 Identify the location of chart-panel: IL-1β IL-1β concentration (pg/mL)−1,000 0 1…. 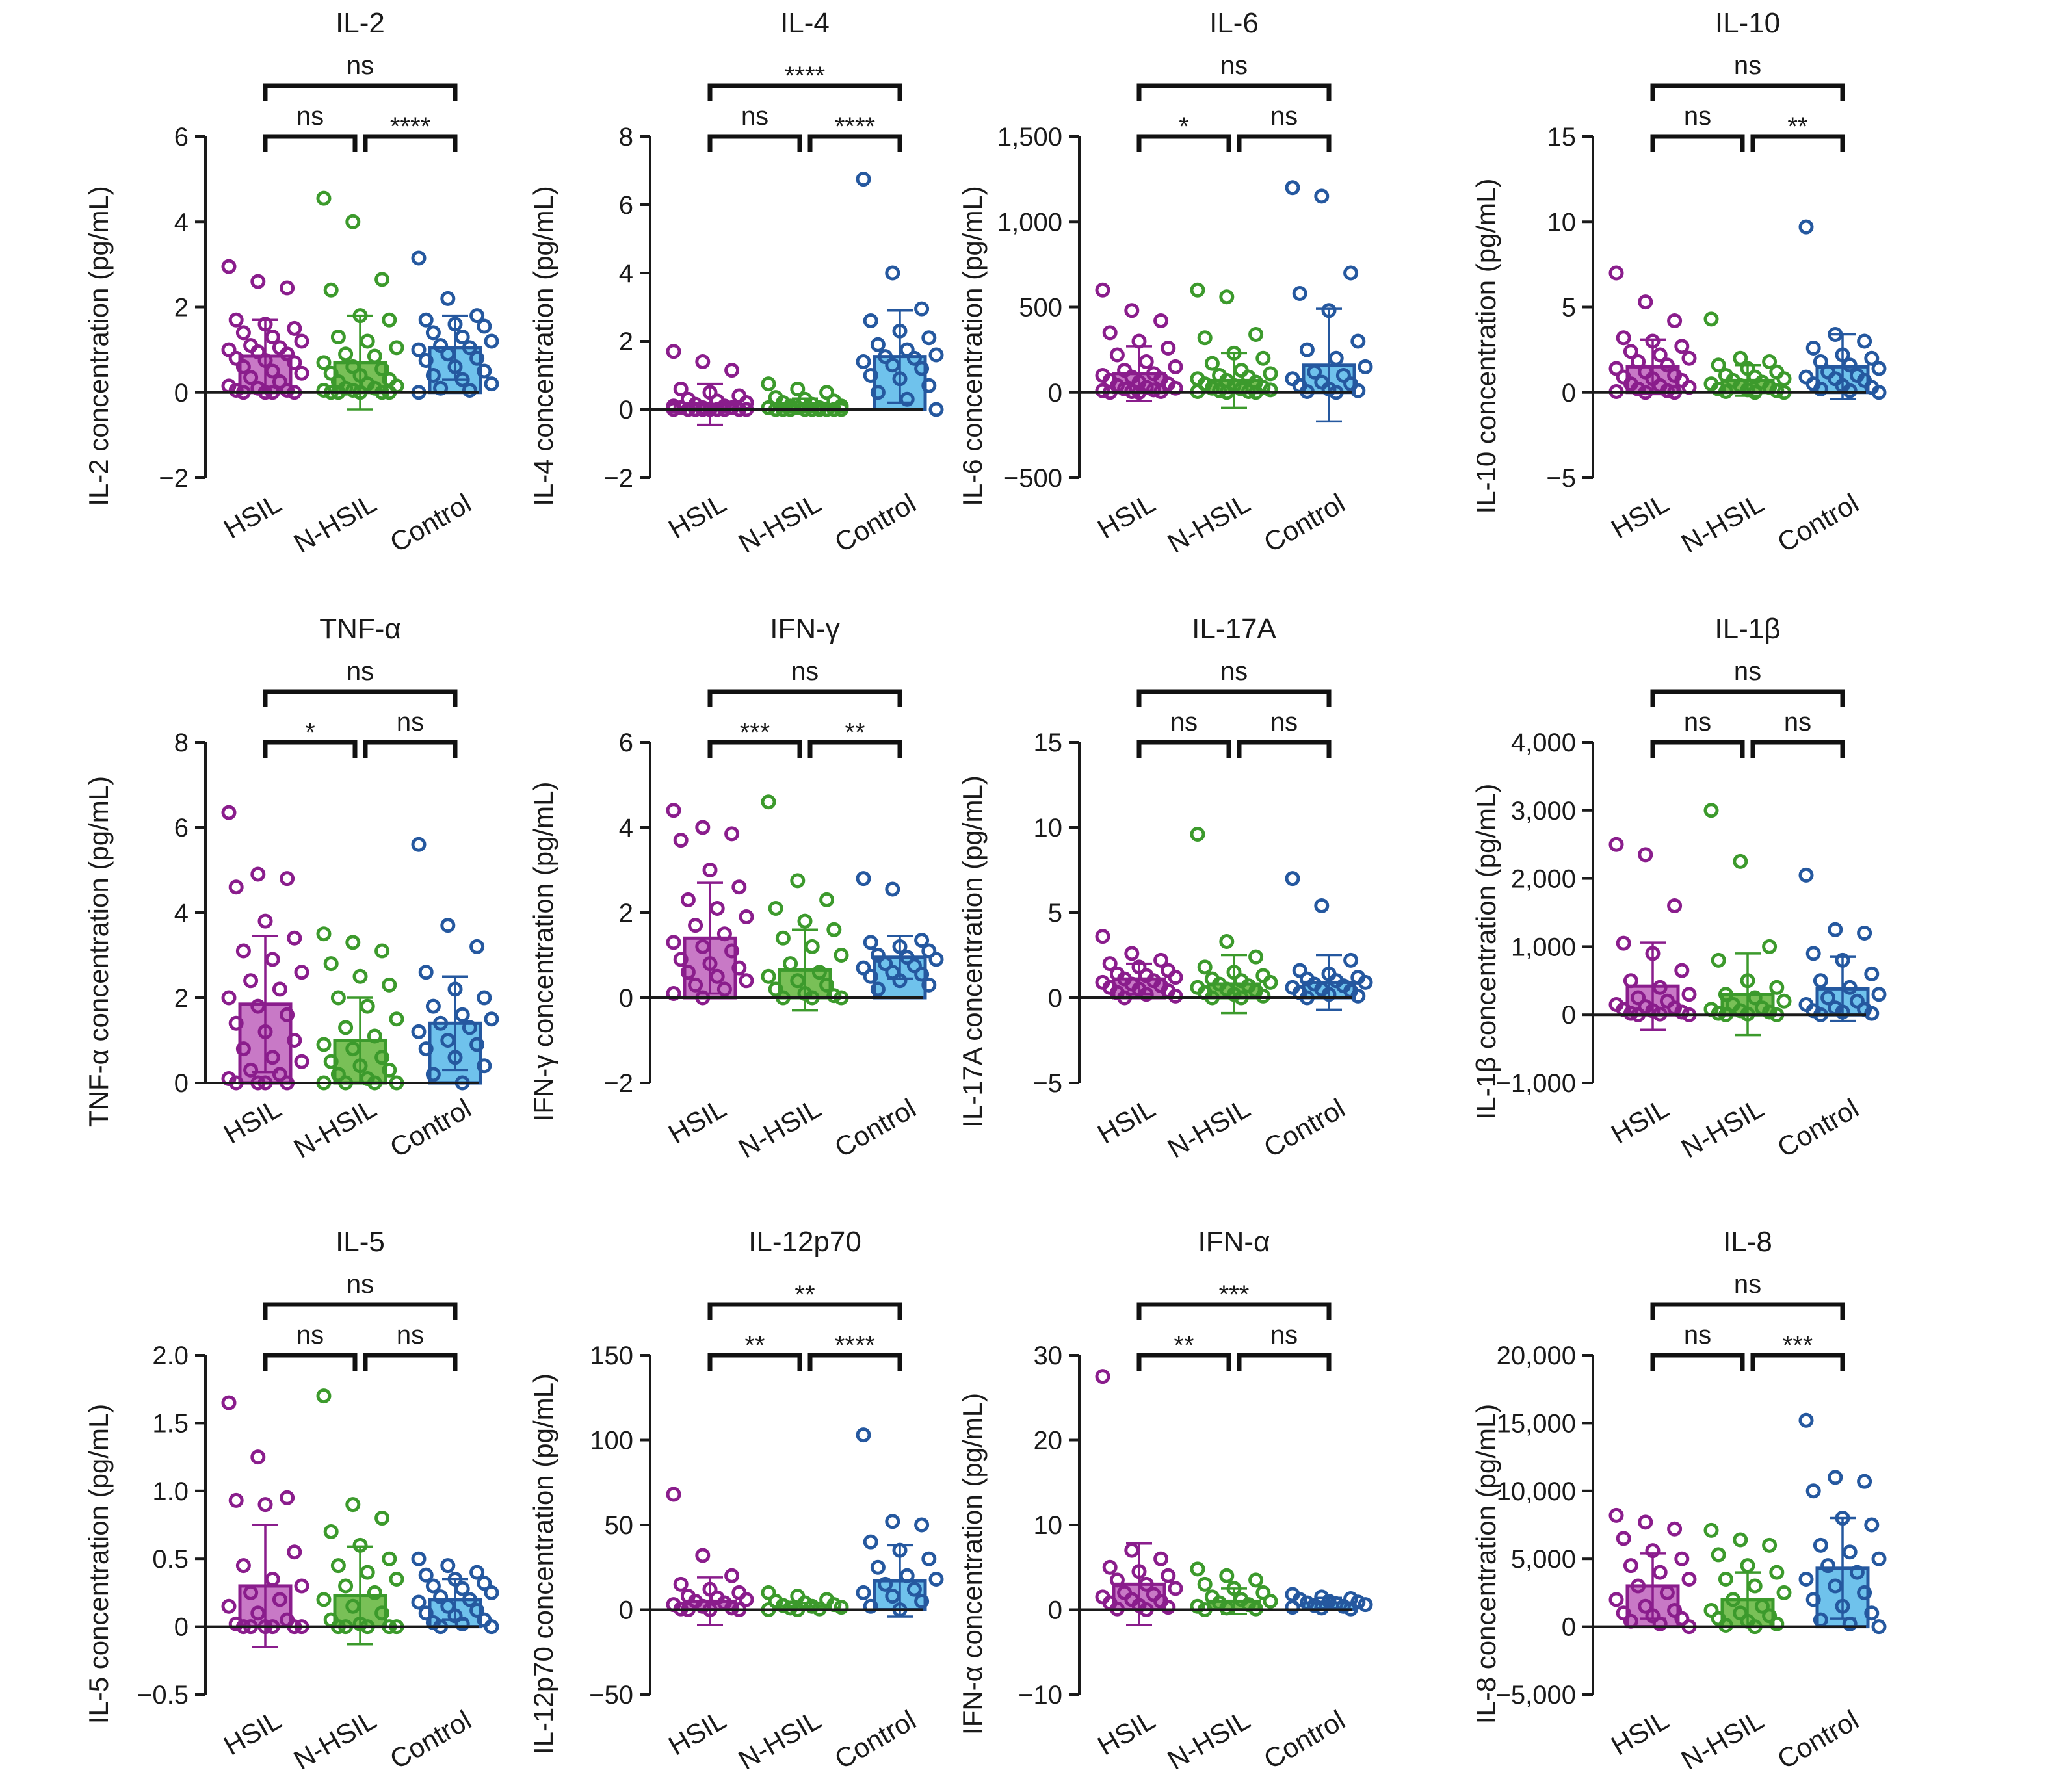
(1679, 888).